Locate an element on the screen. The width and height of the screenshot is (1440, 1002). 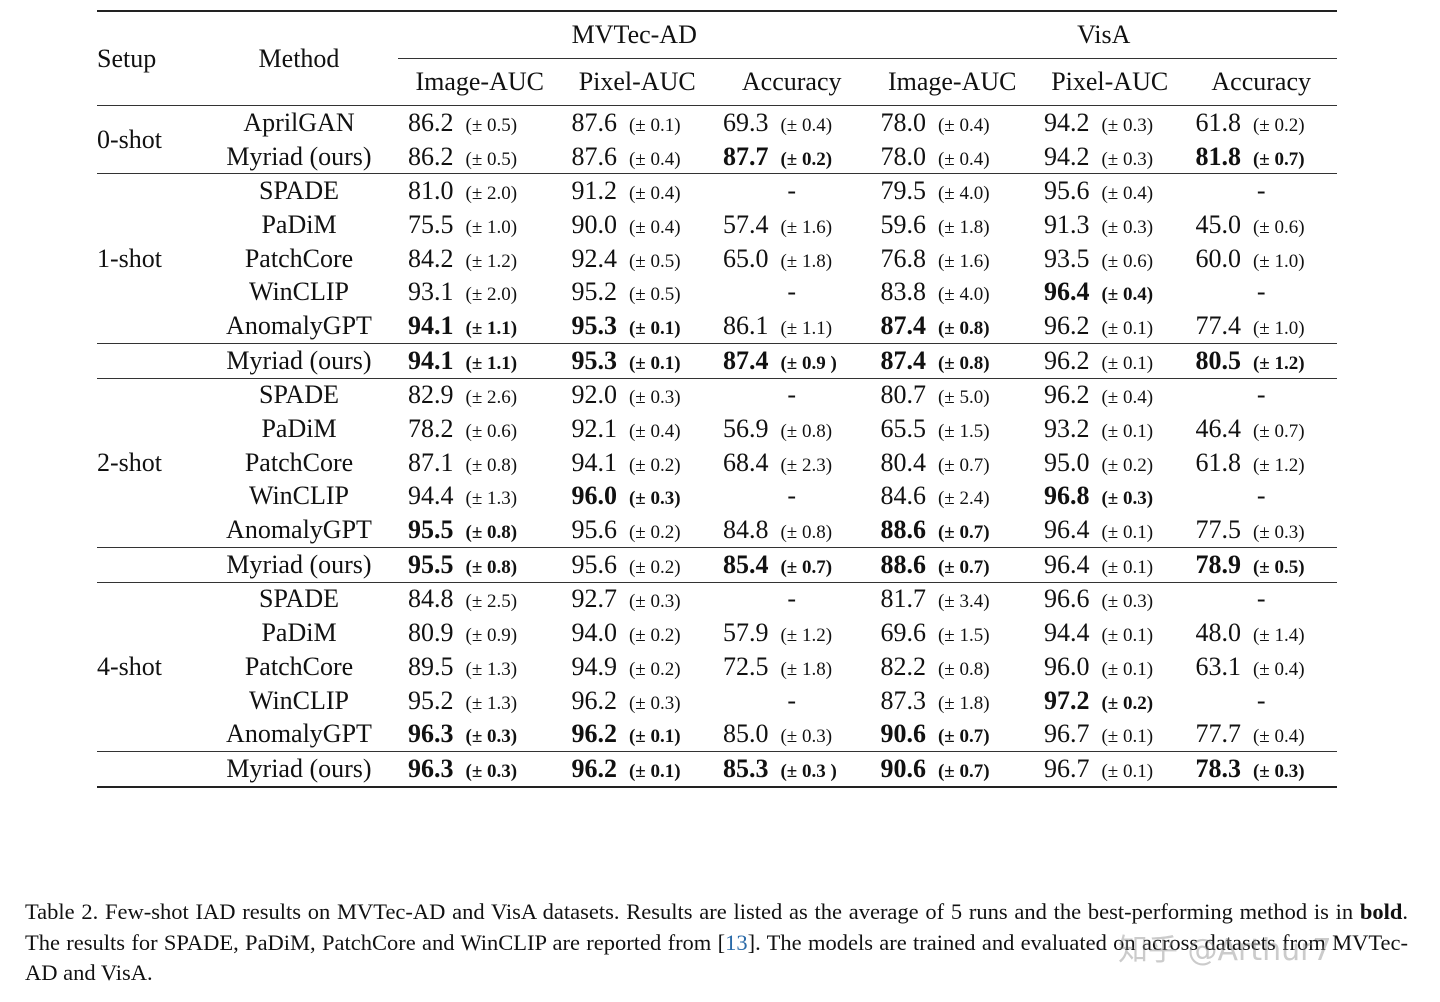
metric-cell: 77.7 (± 0.4) is located at coordinates (1261, 734).